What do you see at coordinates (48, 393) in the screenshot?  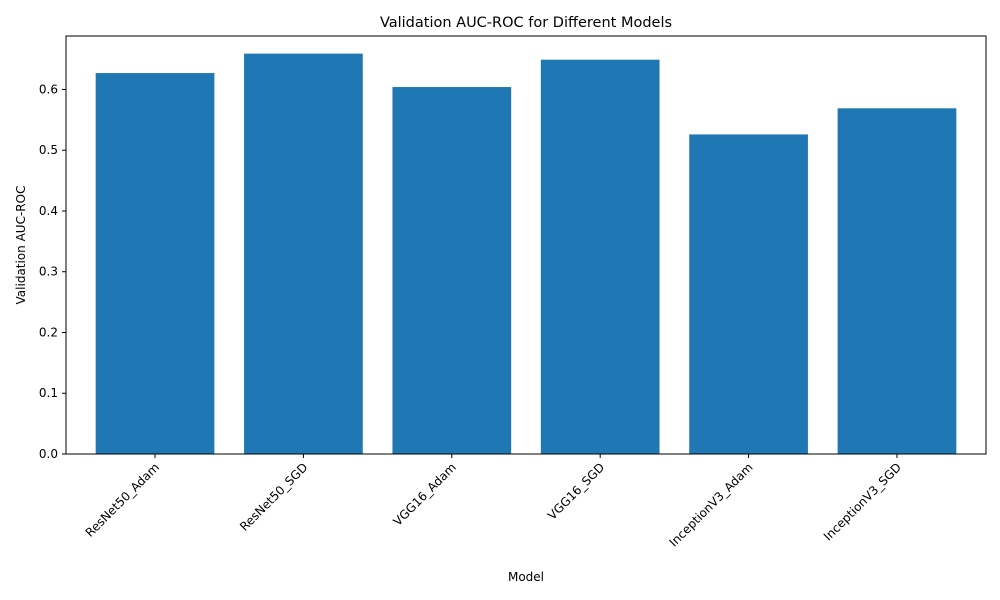 I see `y-tick-label: 0.1` at bounding box center [48, 393].